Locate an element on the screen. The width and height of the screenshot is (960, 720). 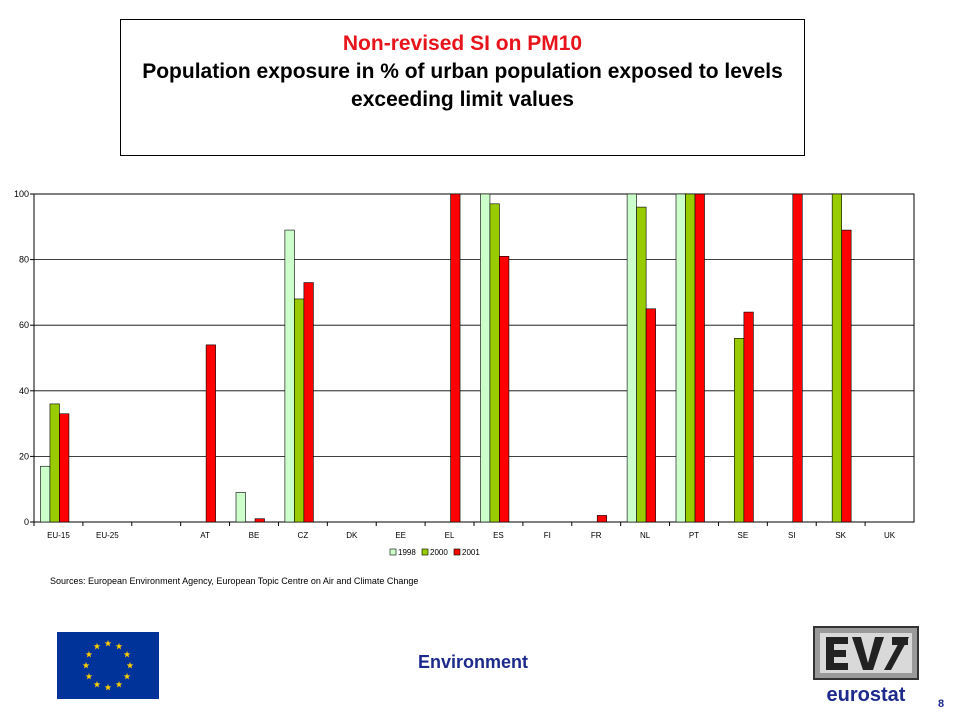
ytick-label: 80 is located at coordinates (24, 260).